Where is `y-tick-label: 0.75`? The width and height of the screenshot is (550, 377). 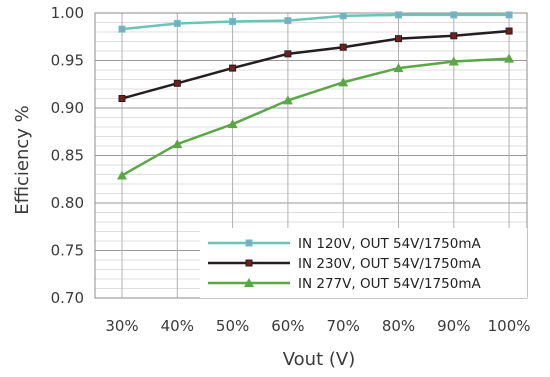 y-tick-label: 0.75 is located at coordinates (67, 251).